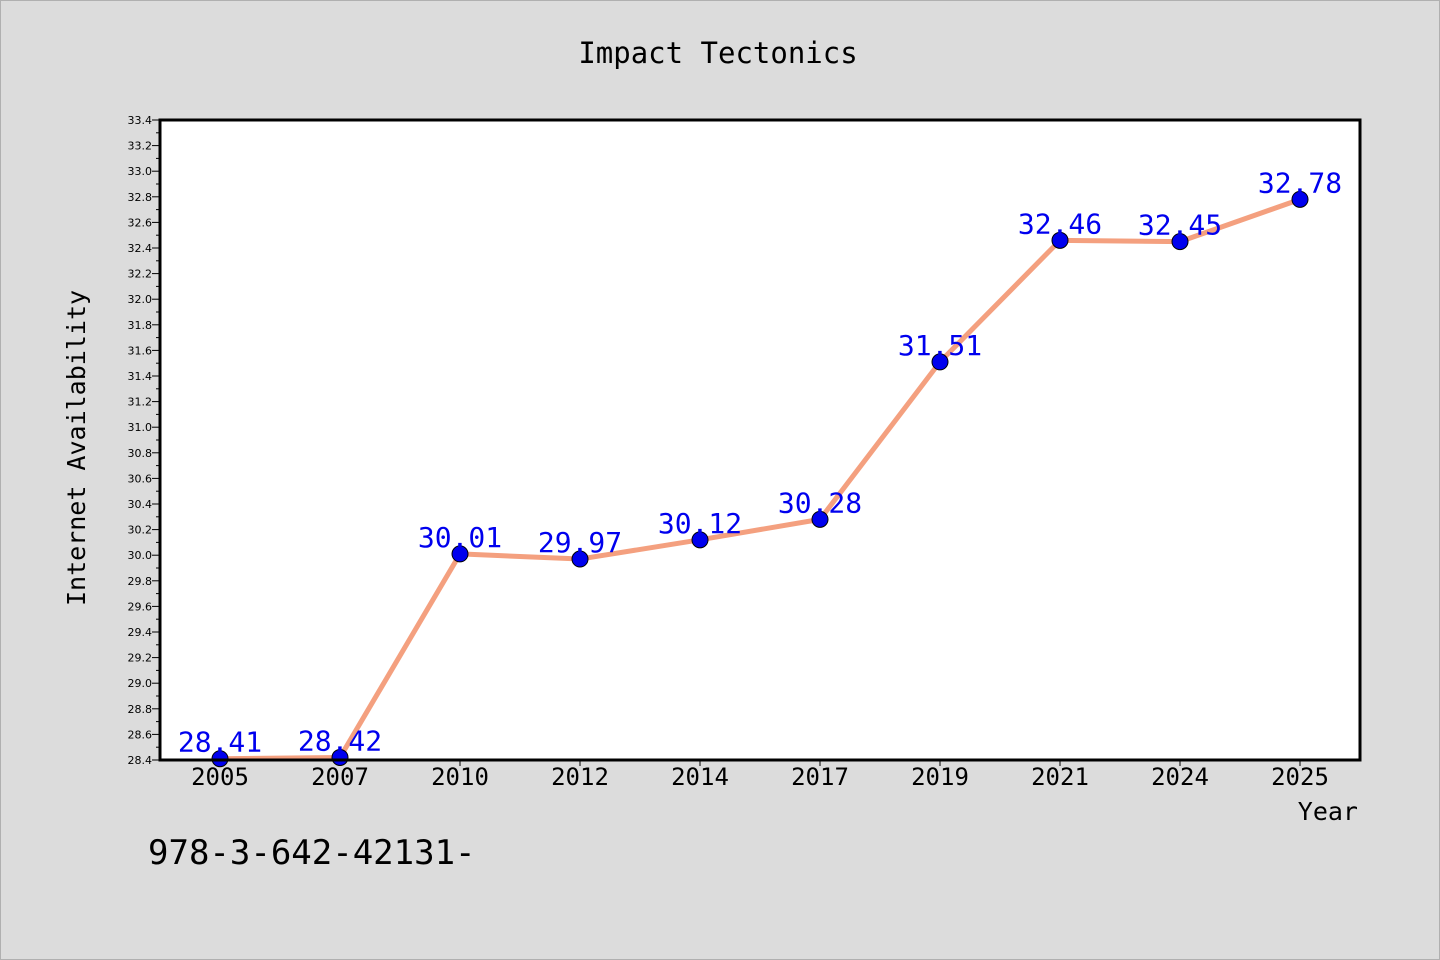 Image resolution: width=1440 pixels, height=960 pixels. Describe the element at coordinates (140, 478) in the screenshot. I see `y-tick-label: 30.6` at that location.